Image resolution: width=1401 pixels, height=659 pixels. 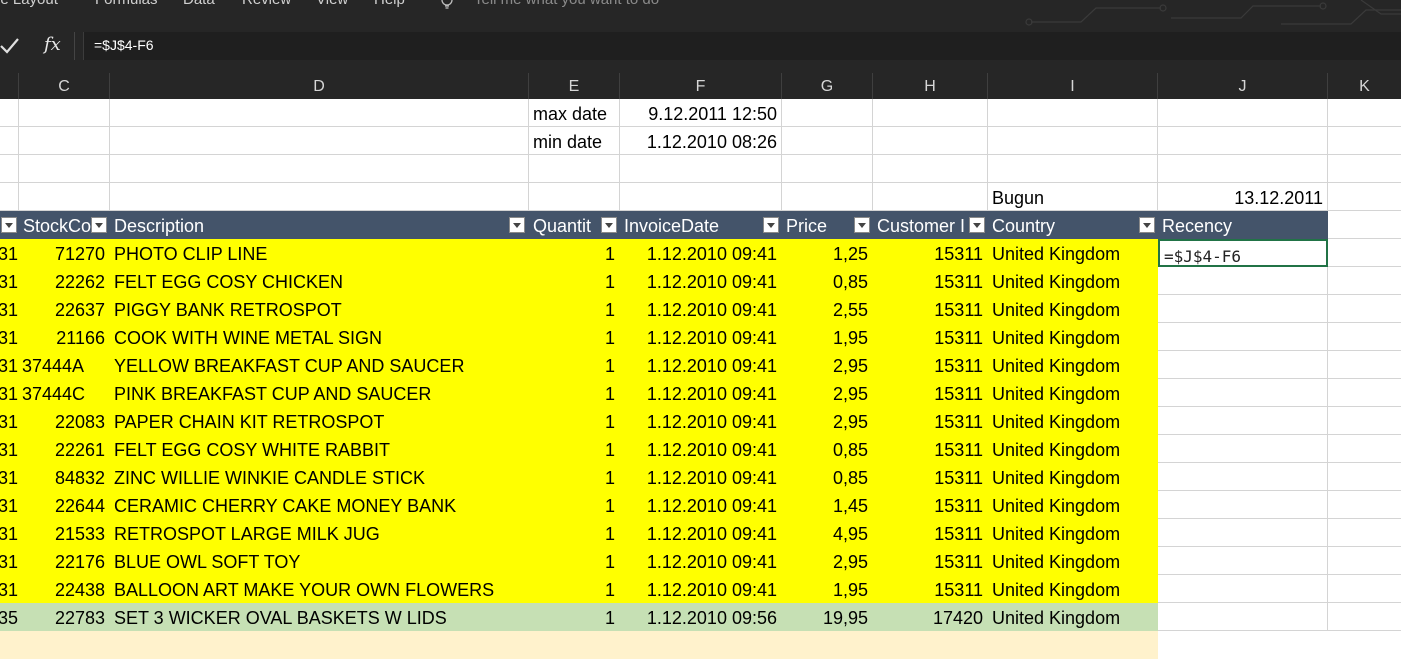 I want to click on cell-stockcode: 37444C, so click(x=64, y=393).